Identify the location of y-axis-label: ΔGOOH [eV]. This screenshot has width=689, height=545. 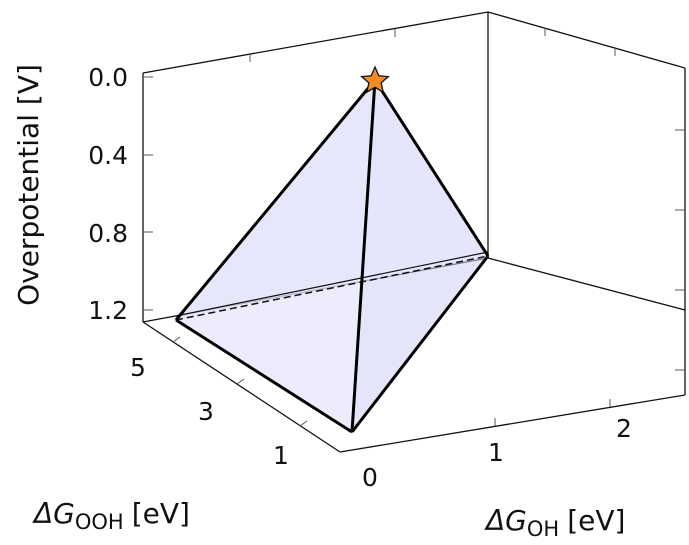
(111, 515).